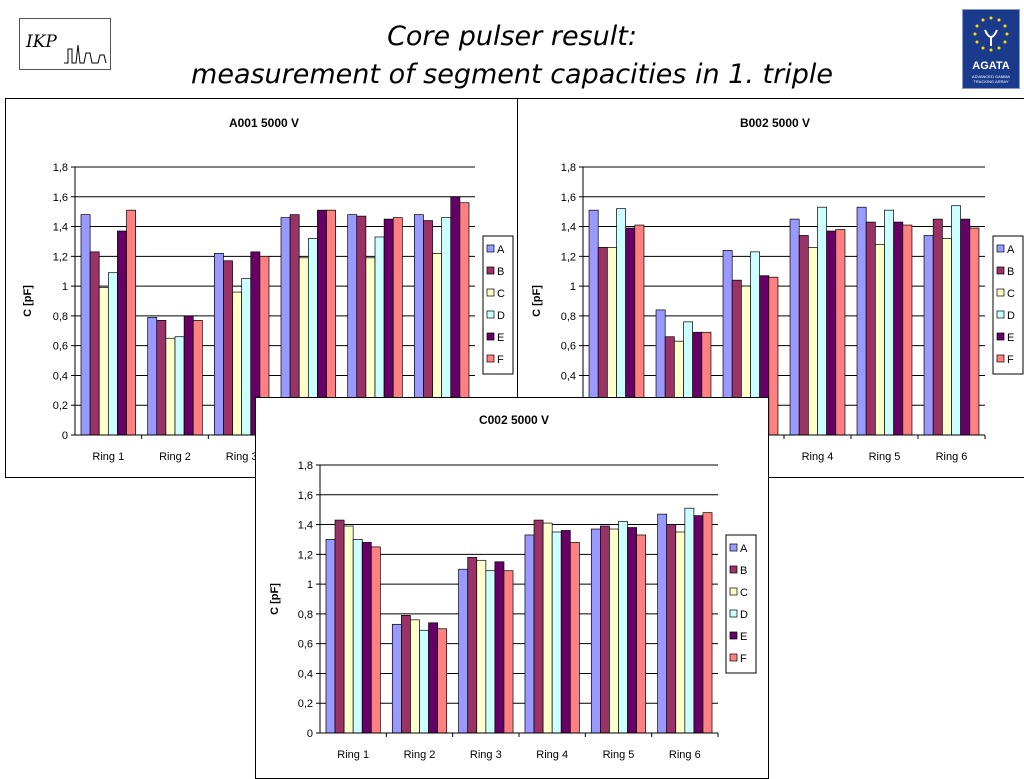  Describe the element at coordinates (41, 42) in the screenshot. I see `ikp-logo-text: IKP` at that location.